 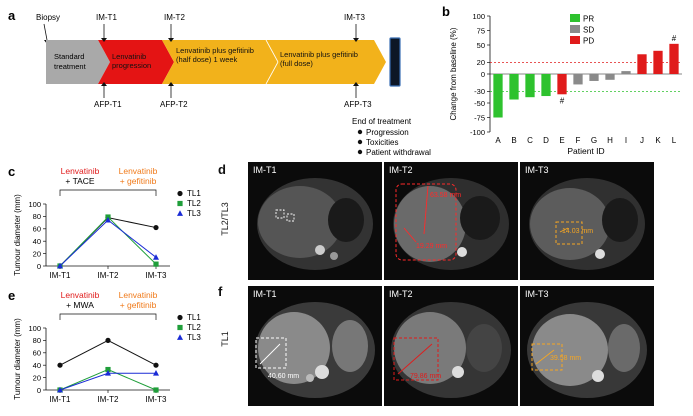 What do you see at coordinates (561, 140) in the screenshot?
I see `x-tick-label: E` at bounding box center [561, 140].